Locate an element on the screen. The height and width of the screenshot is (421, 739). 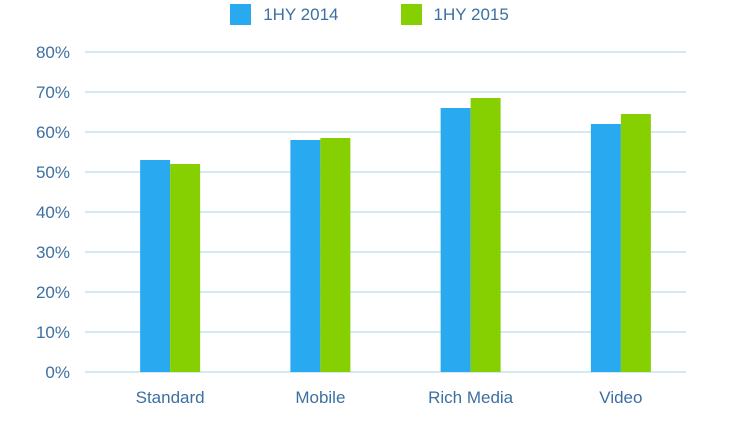
x-category-label: Standard is located at coordinates (170, 397).